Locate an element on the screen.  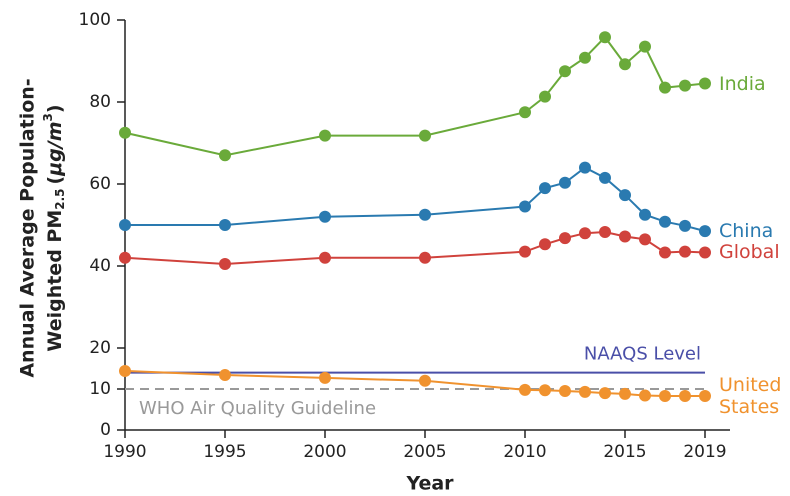
reference-label: NAAQS Level is located at coordinates (642, 354).